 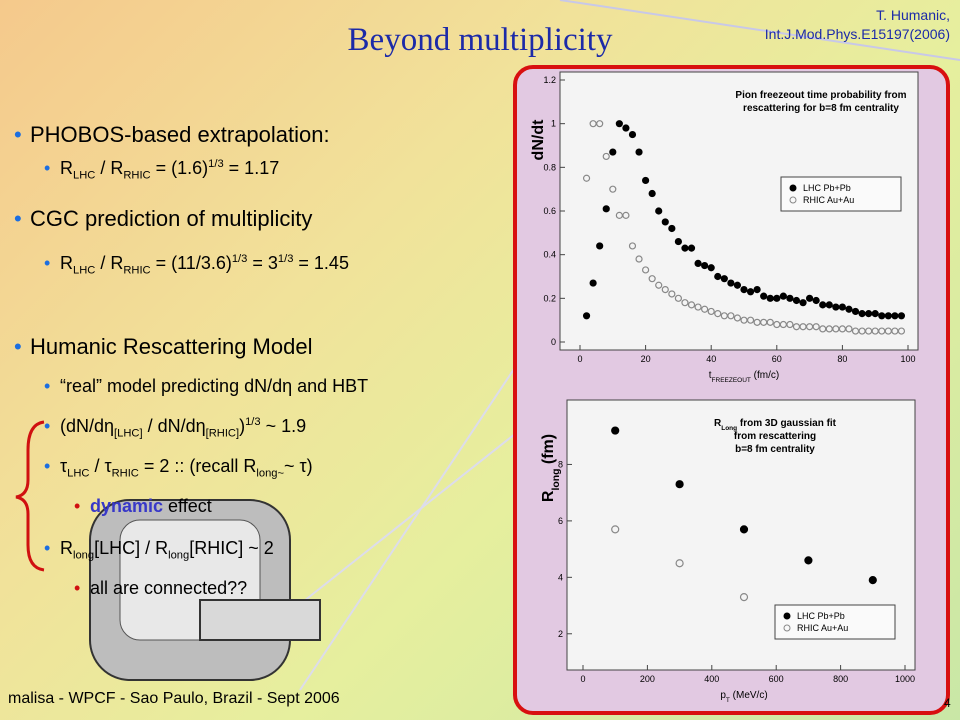 I want to click on bullet: (dN/dη[LHC] / dN/dη[RHIC])1/3 ~ 1.9, so click(x=175, y=428).